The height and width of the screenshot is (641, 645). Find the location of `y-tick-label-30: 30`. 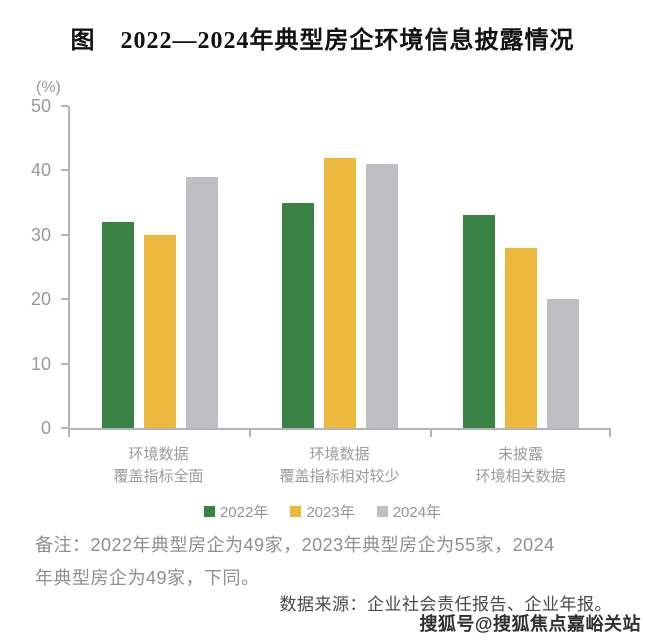

y-tick-label-30: 30 is located at coordinates (40, 234).